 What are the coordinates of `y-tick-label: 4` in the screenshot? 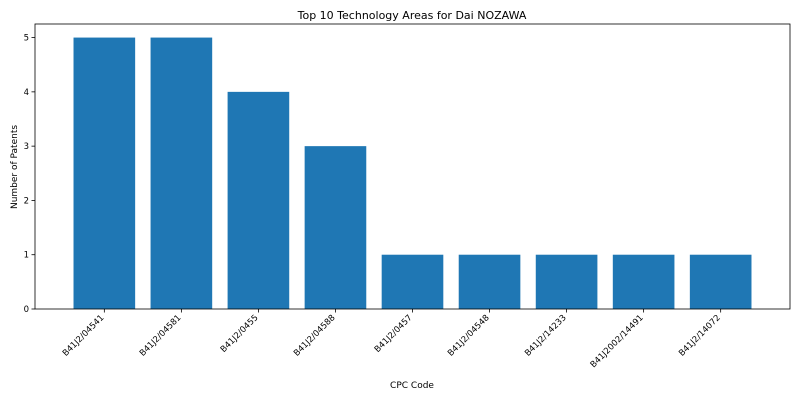 It's located at (26, 93).